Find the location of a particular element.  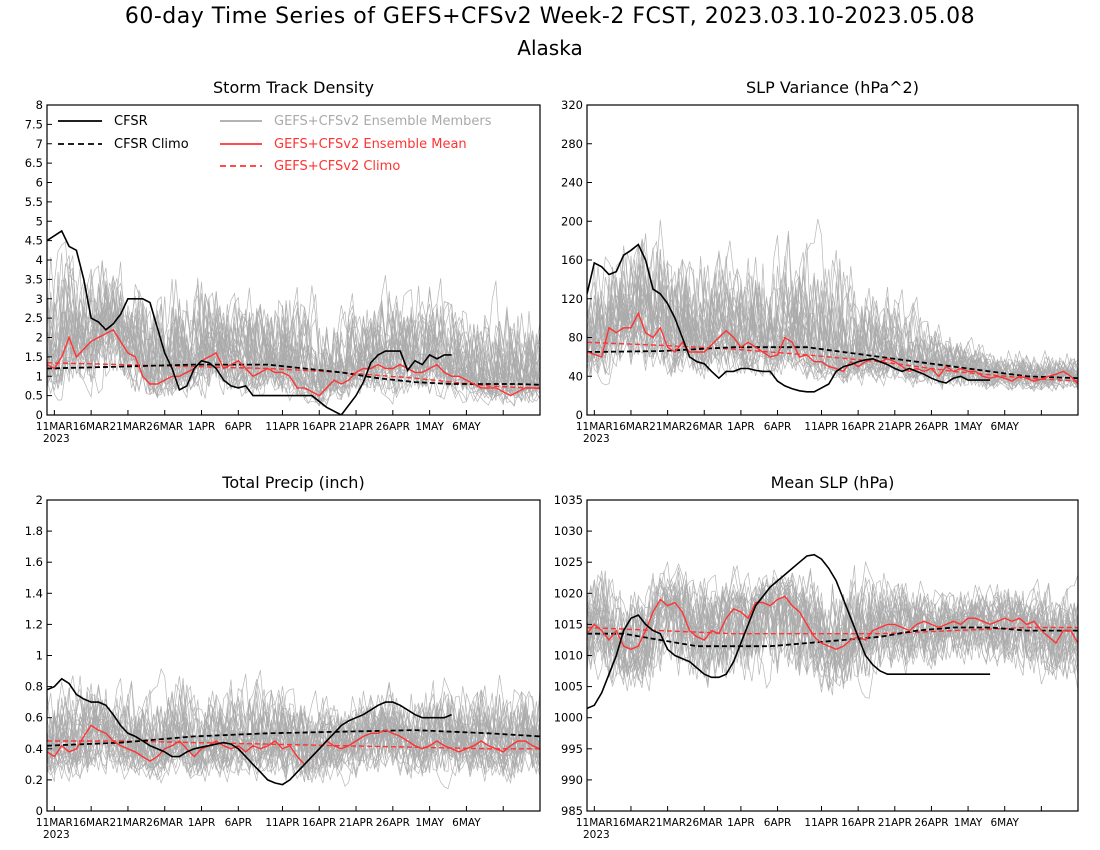

y-tick-label: 320 is located at coordinates (572, 105).